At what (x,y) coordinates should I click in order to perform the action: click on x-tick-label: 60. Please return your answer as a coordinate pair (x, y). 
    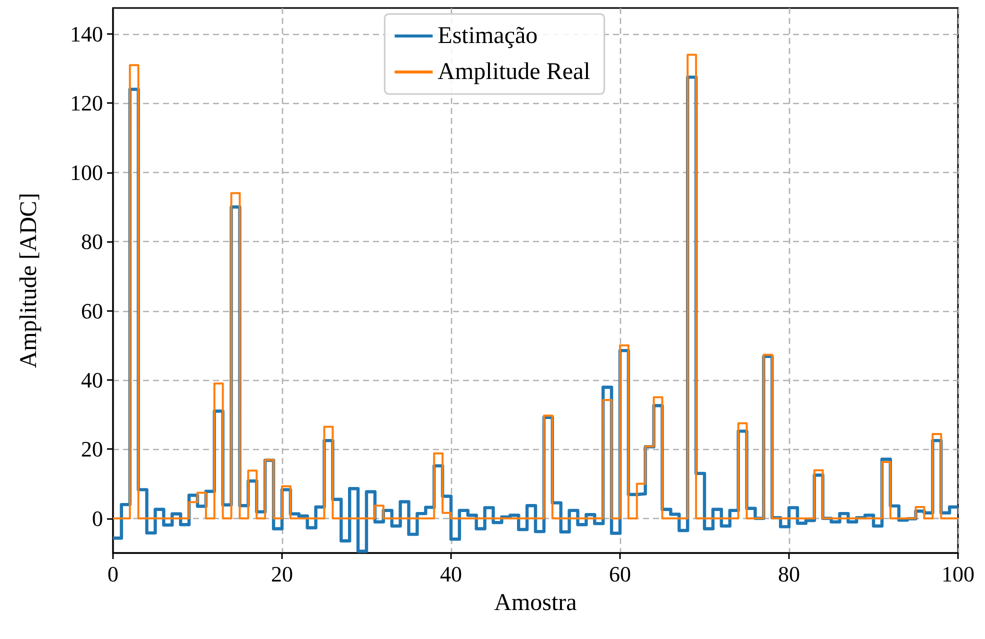
    Looking at the image, I should click on (620, 574).